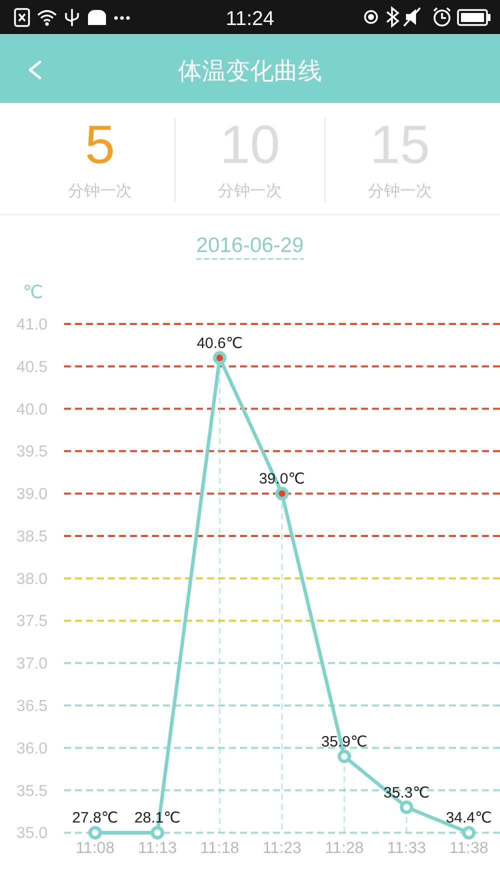 The image size is (500, 889). What do you see at coordinates (32, 495) in the screenshot?
I see `y-tick-label: 39.0` at bounding box center [32, 495].